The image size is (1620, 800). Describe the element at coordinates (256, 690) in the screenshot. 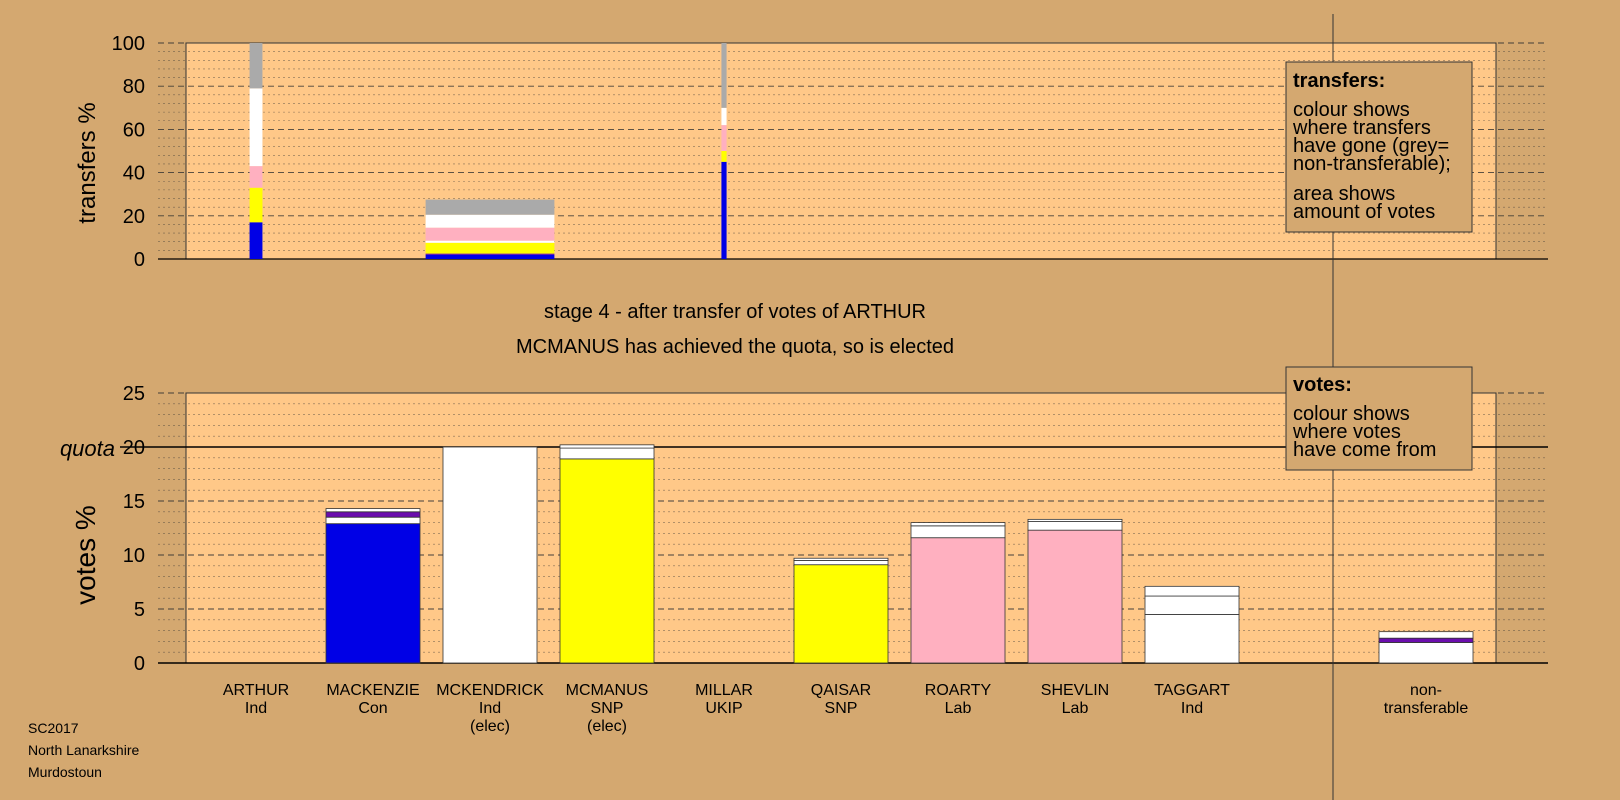

I see `candidate-label: ARTHUR` at that location.